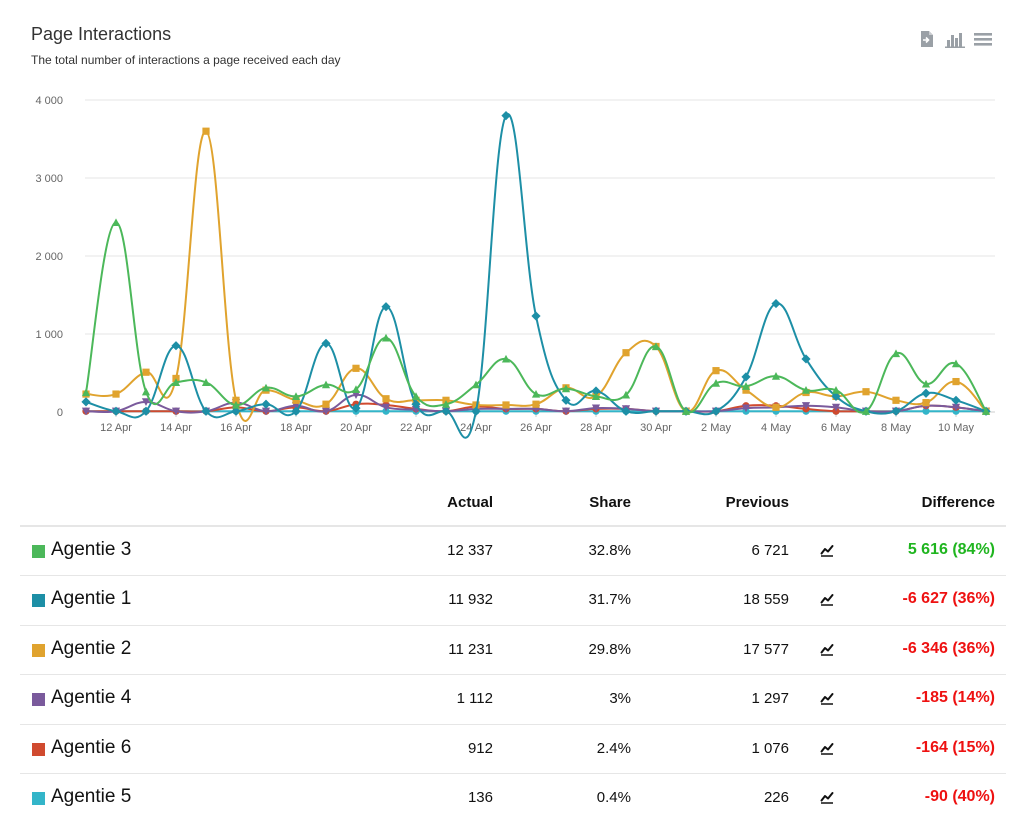 This screenshot has width=1024, height=822. What do you see at coordinates (955, 39) in the screenshot?
I see `chart-type-button` at bounding box center [955, 39].